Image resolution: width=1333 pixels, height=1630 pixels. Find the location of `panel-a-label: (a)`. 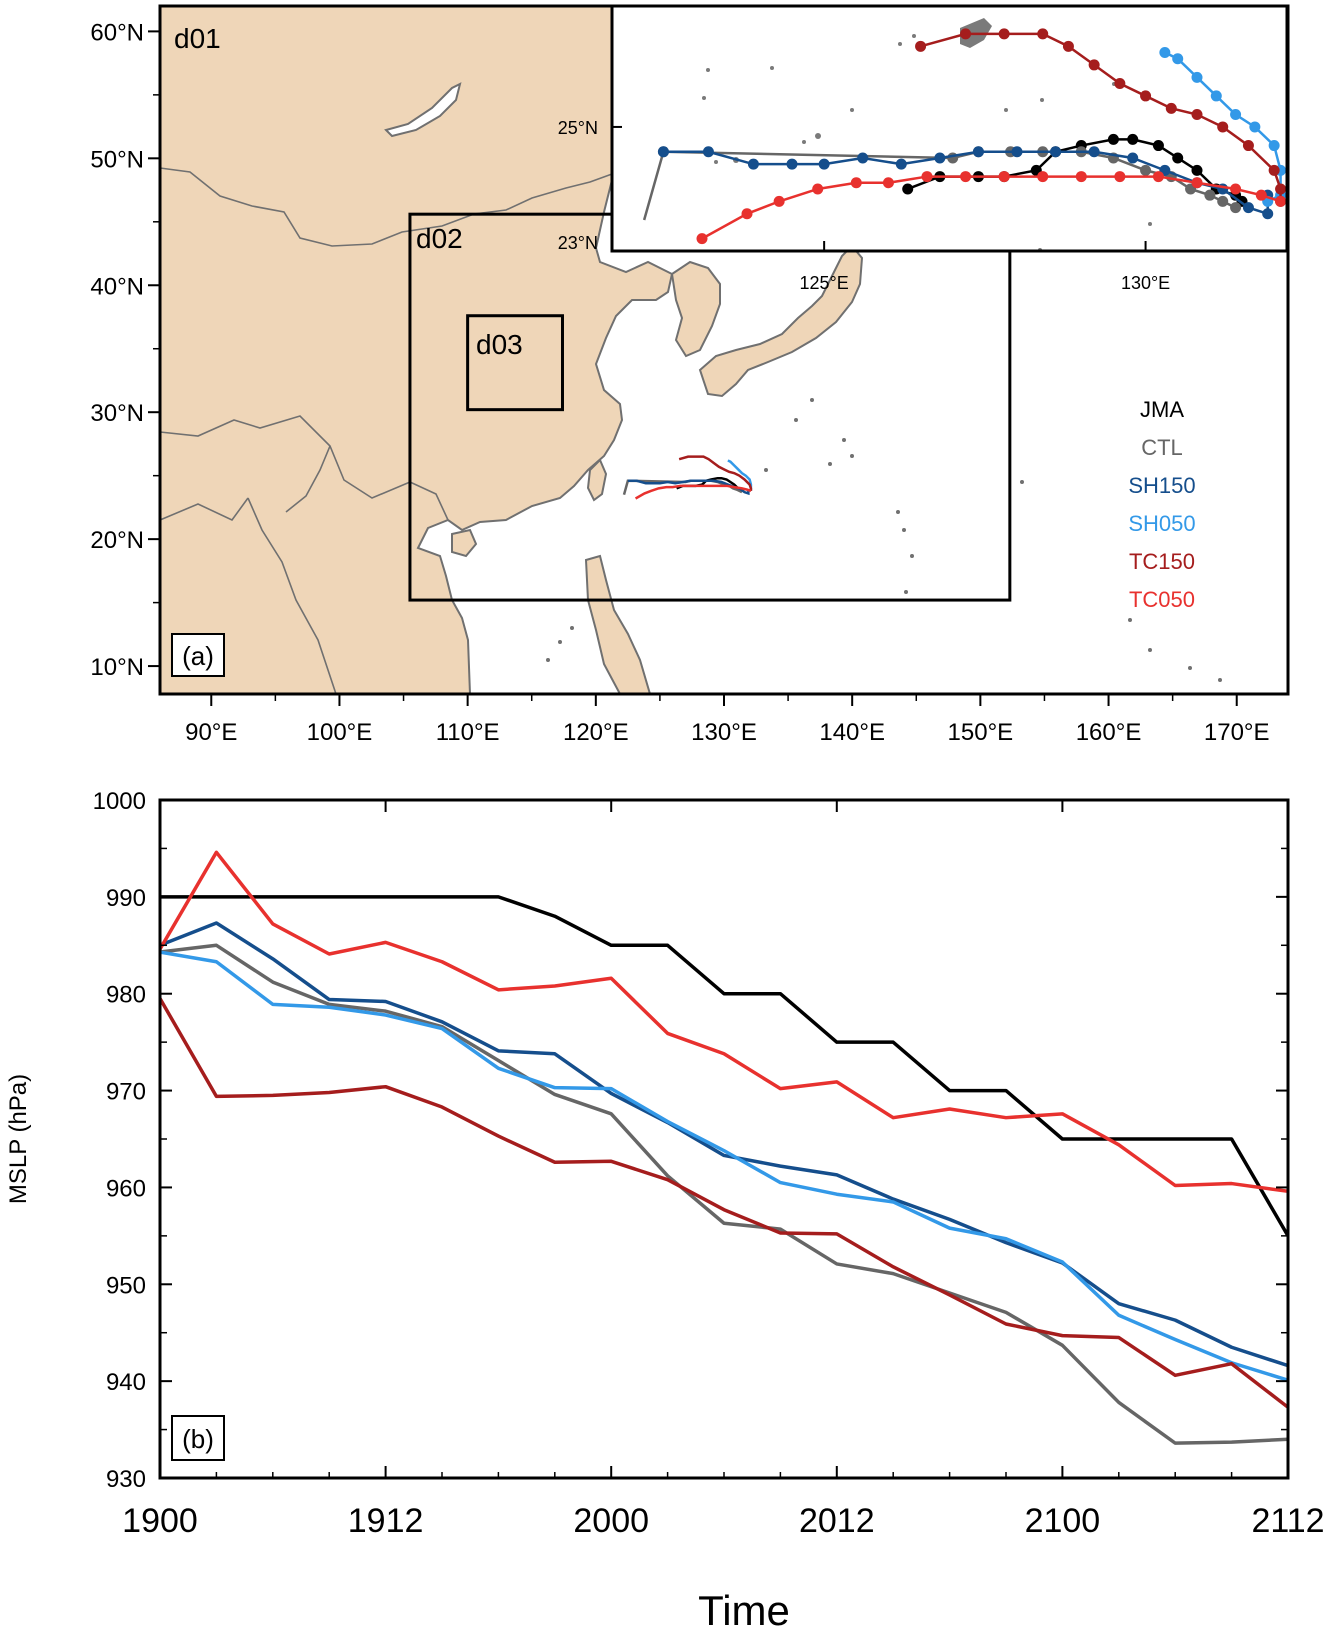

panel-a-label: (a) is located at coordinates (198, 656).